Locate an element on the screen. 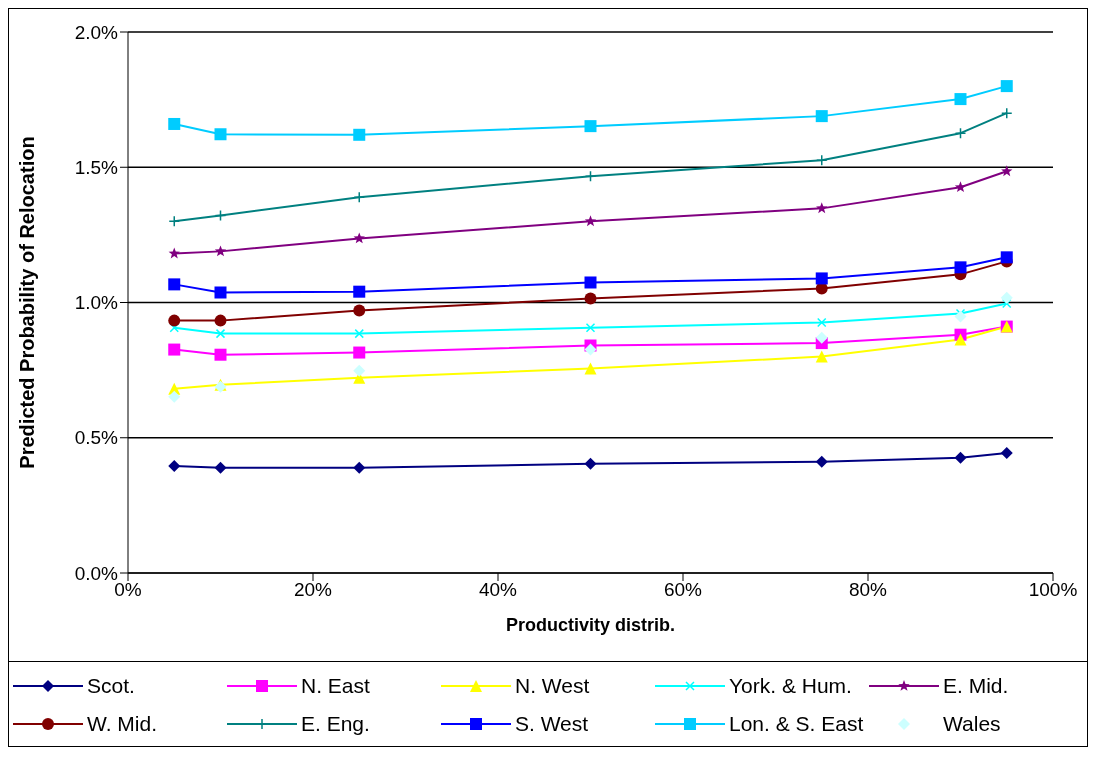 This screenshot has width=1096, height=774. x-tick-label: 80% is located at coordinates (868, 590).